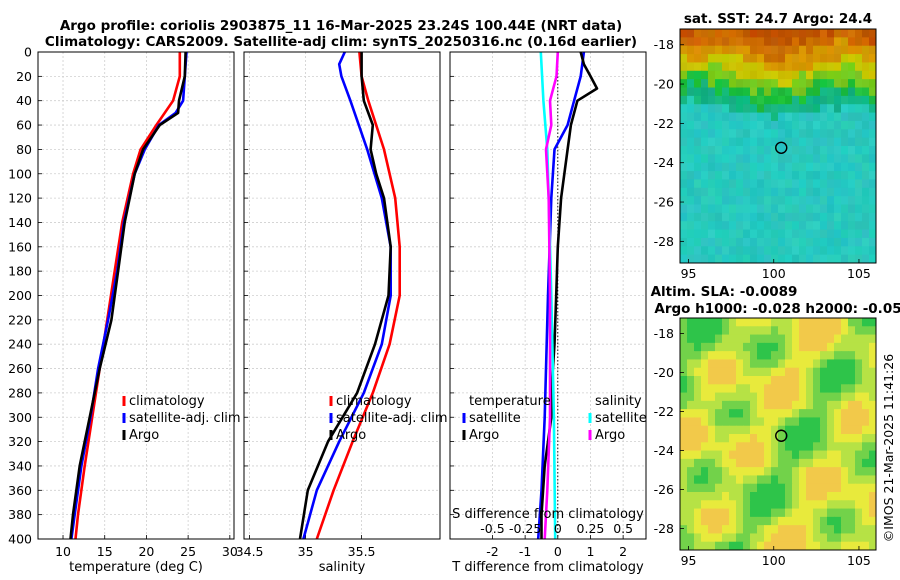 The height and width of the screenshot is (580, 900). What do you see at coordinates (20, 441) in the screenshot?
I see `depth-tick-label: 320` at bounding box center [20, 441].